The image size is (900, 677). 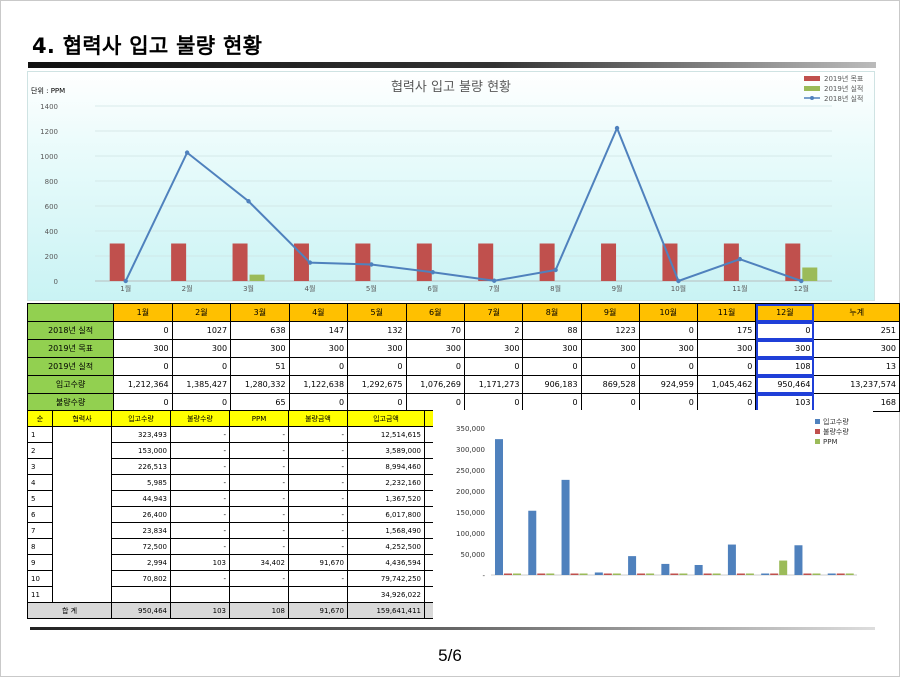 I want to click on summary-cell: 638, so click(x=260, y=330).